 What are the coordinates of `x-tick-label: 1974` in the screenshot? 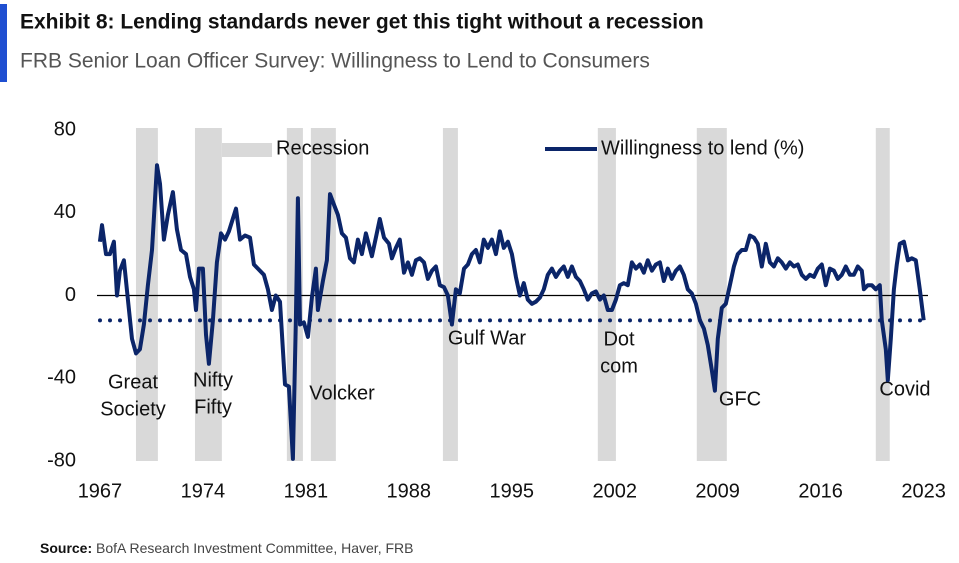 It's located at (203, 491).